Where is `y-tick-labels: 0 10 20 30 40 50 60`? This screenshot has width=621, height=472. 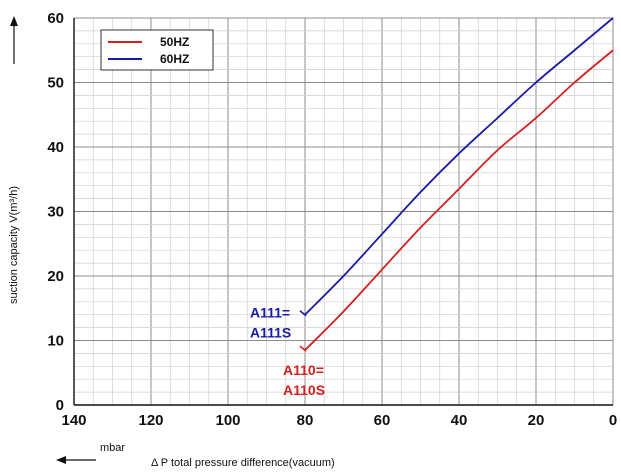 y-tick-labels: 0 10 20 30 40 50 60 is located at coordinates (55, 212).